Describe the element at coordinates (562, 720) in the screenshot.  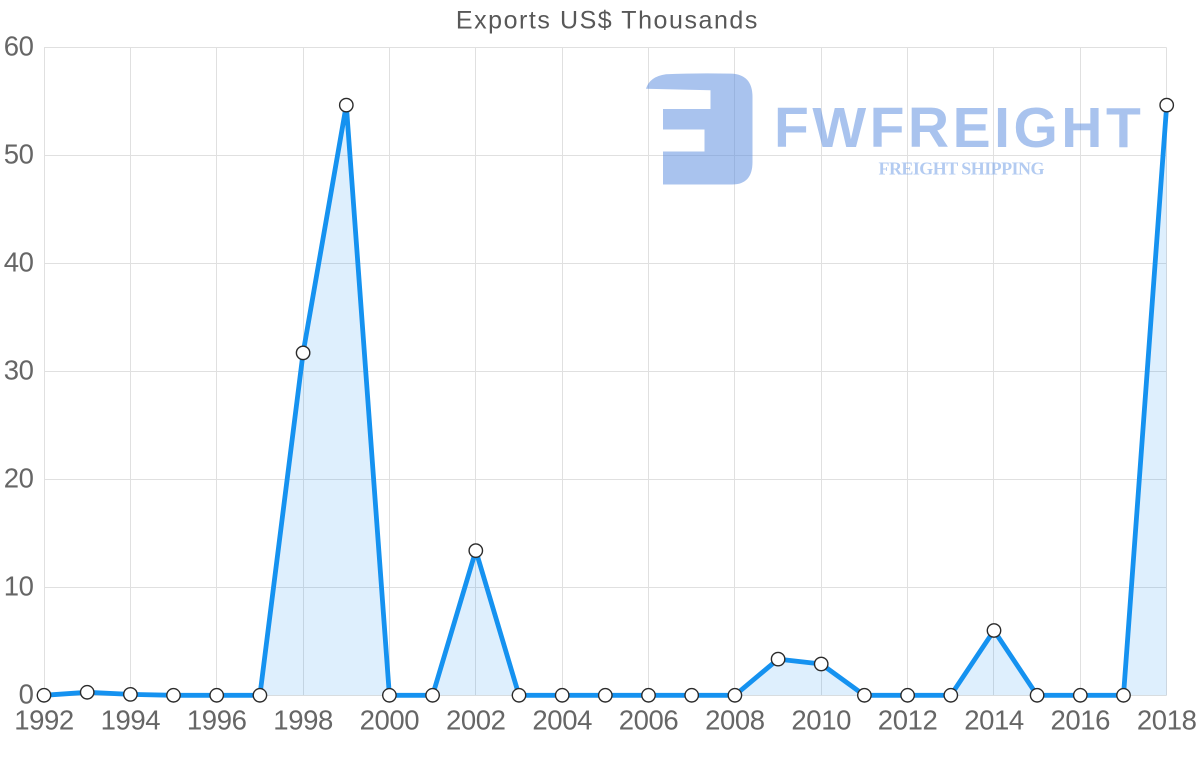
I see `svg-text: 2004` at that location.